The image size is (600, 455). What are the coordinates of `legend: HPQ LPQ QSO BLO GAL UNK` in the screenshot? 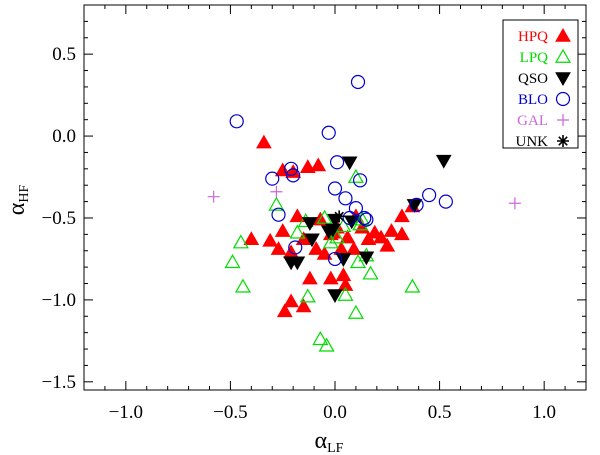 It's located at (540, 84).